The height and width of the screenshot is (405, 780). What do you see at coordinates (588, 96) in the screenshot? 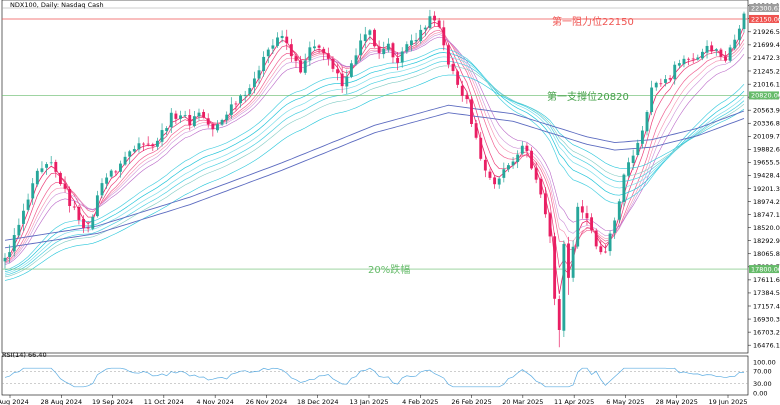
I see `support-annotation: 第一支撐位20820` at bounding box center [588, 96].